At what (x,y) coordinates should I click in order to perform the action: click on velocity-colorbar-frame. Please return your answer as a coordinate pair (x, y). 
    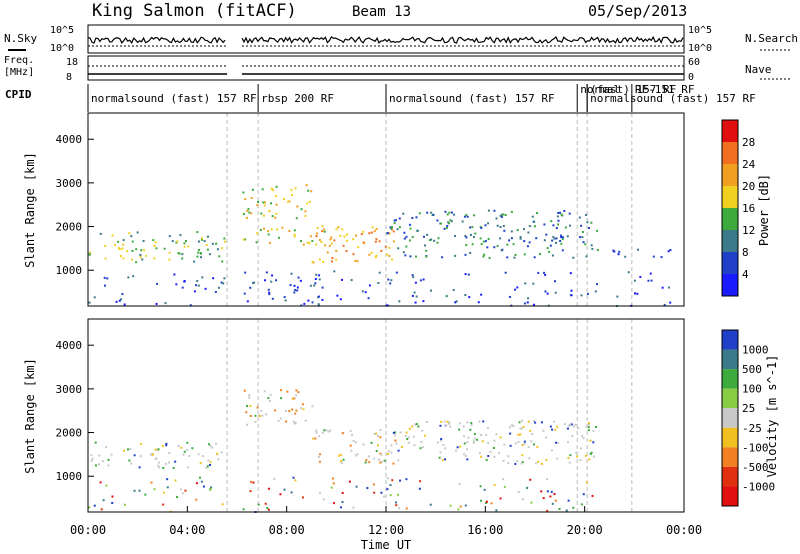
    Looking at the image, I should click on (730, 418).